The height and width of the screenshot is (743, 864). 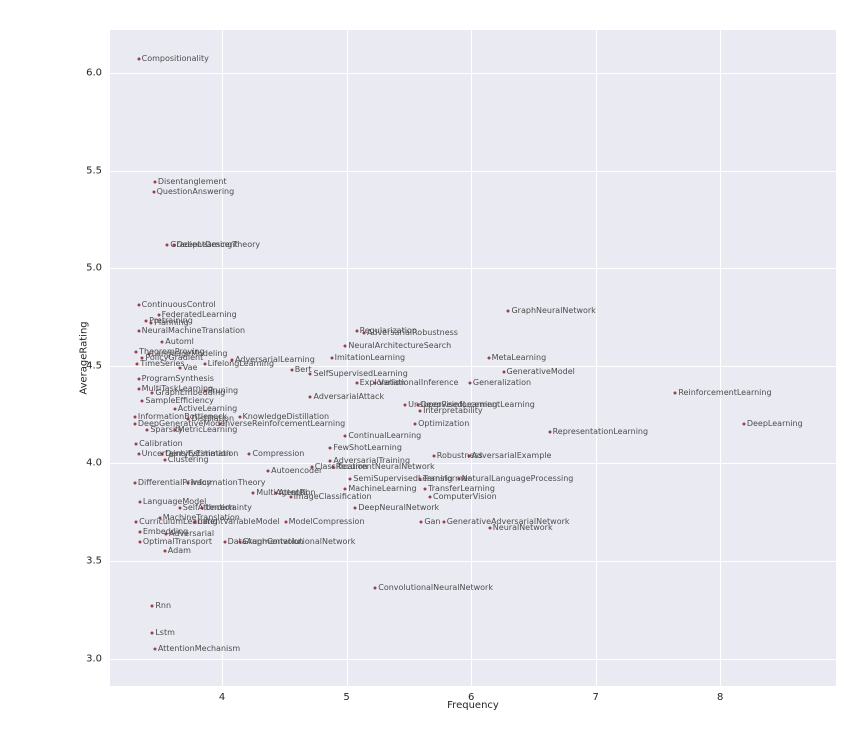 I want to click on scatter-point-label: VariationalInference, so click(x=418, y=383).